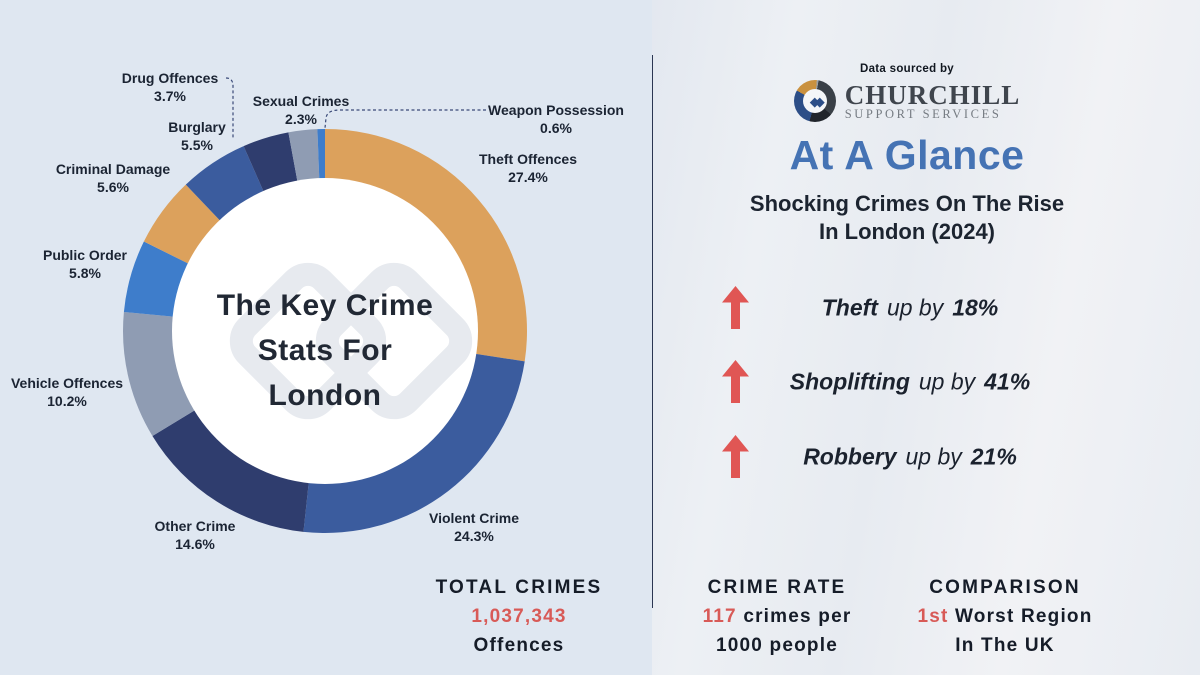 Image resolution: width=1200 pixels, height=675 pixels. Describe the element at coordinates (474, 518) in the screenshot. I see `segment-label-name: Violent Crime` at that location.